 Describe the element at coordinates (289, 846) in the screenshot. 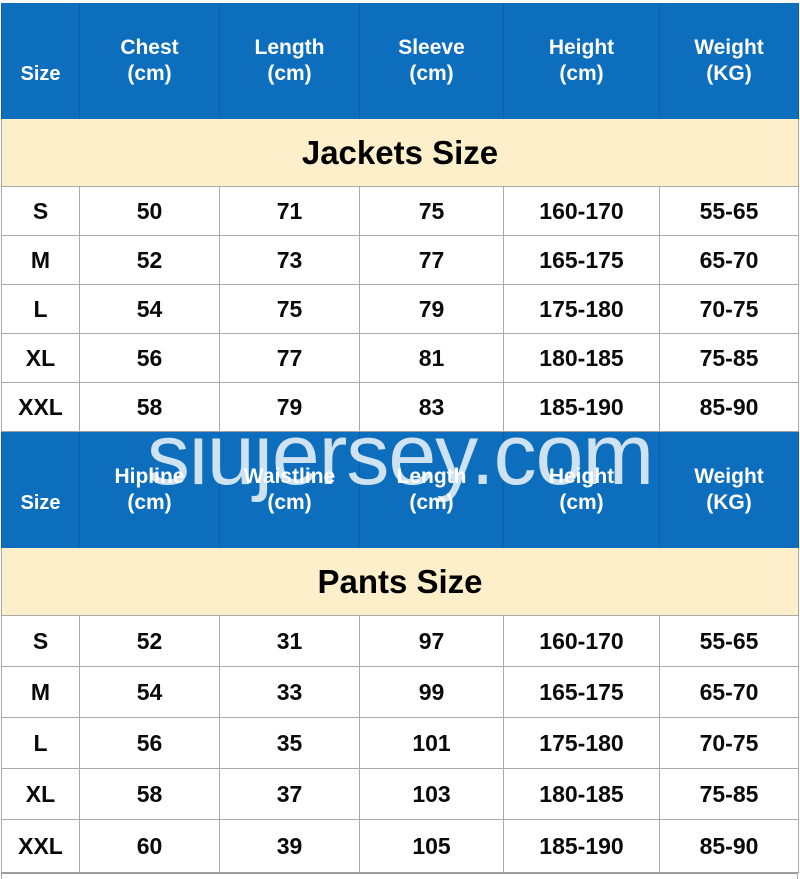

I see `cell-waistline: 39` at that location.